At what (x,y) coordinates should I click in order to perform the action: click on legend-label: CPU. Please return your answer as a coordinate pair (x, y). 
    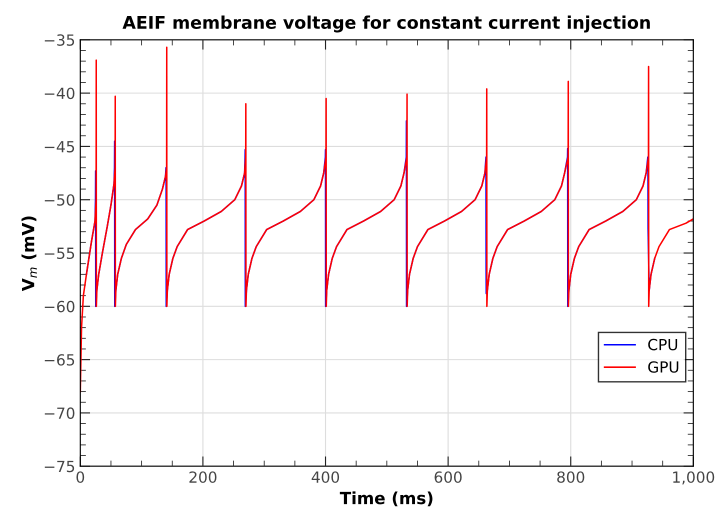
    Looking at the image, I should click on (663, 344).